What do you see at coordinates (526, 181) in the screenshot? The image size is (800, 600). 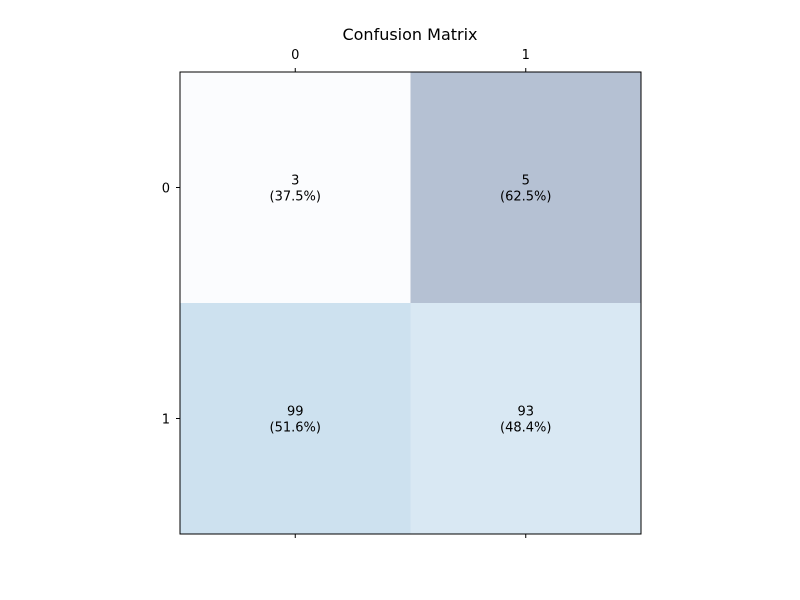 I see `cell-count-label: 5` at bounding box center [526, 181].